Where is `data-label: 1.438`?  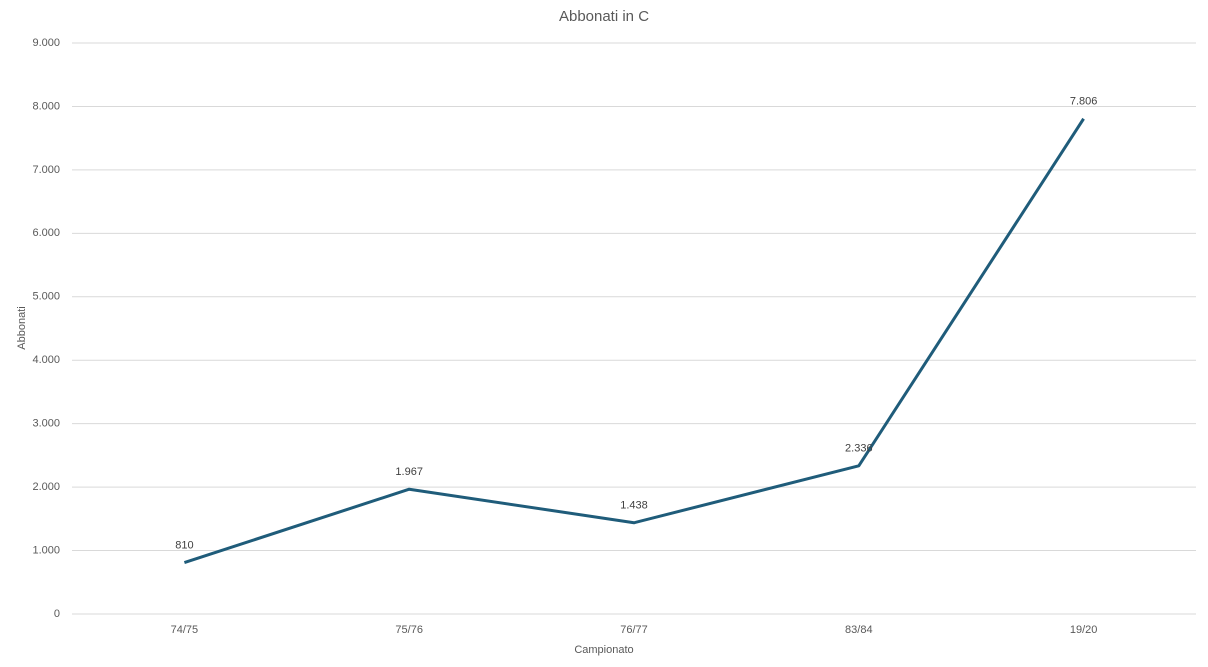 data-label: 1.438 is located at coordinates (634, 506).